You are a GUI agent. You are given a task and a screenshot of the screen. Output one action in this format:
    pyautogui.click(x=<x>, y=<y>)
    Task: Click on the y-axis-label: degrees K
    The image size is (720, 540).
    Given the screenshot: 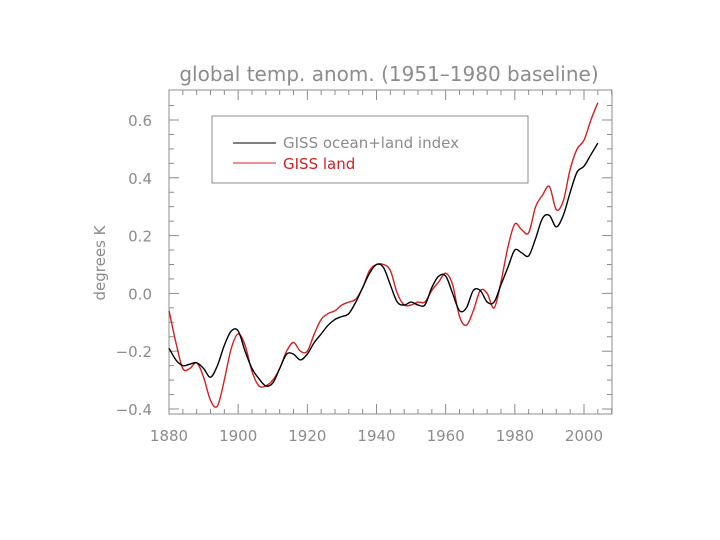 What is the action you would take?
    pyautogui.click(x=100, y=262)
    